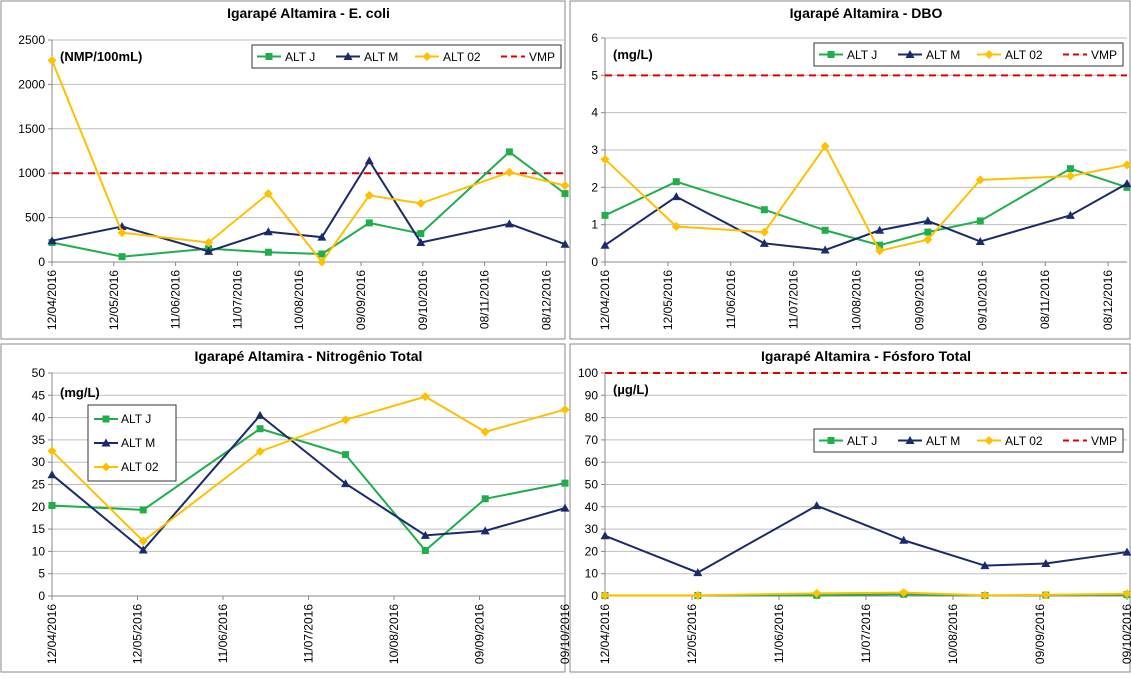 The height and width of the screenshot is (678, 1131). Describe the element at coordinates (592, 462) in the screenshot. I see `y-tick-label: 60` at that location.